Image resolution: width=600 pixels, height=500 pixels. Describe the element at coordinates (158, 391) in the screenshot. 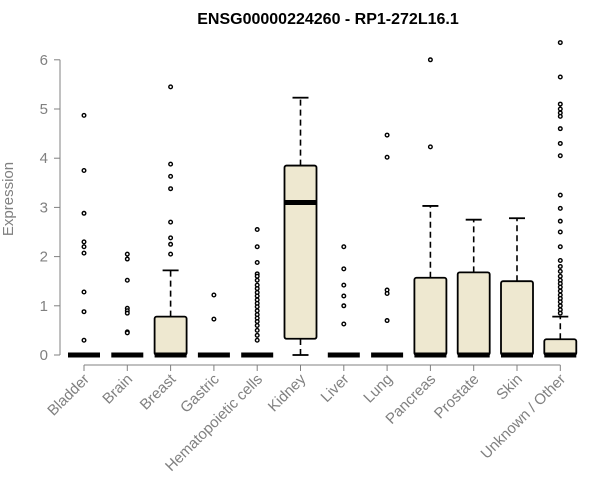

I see `x-tick-label: Breast` at that location.